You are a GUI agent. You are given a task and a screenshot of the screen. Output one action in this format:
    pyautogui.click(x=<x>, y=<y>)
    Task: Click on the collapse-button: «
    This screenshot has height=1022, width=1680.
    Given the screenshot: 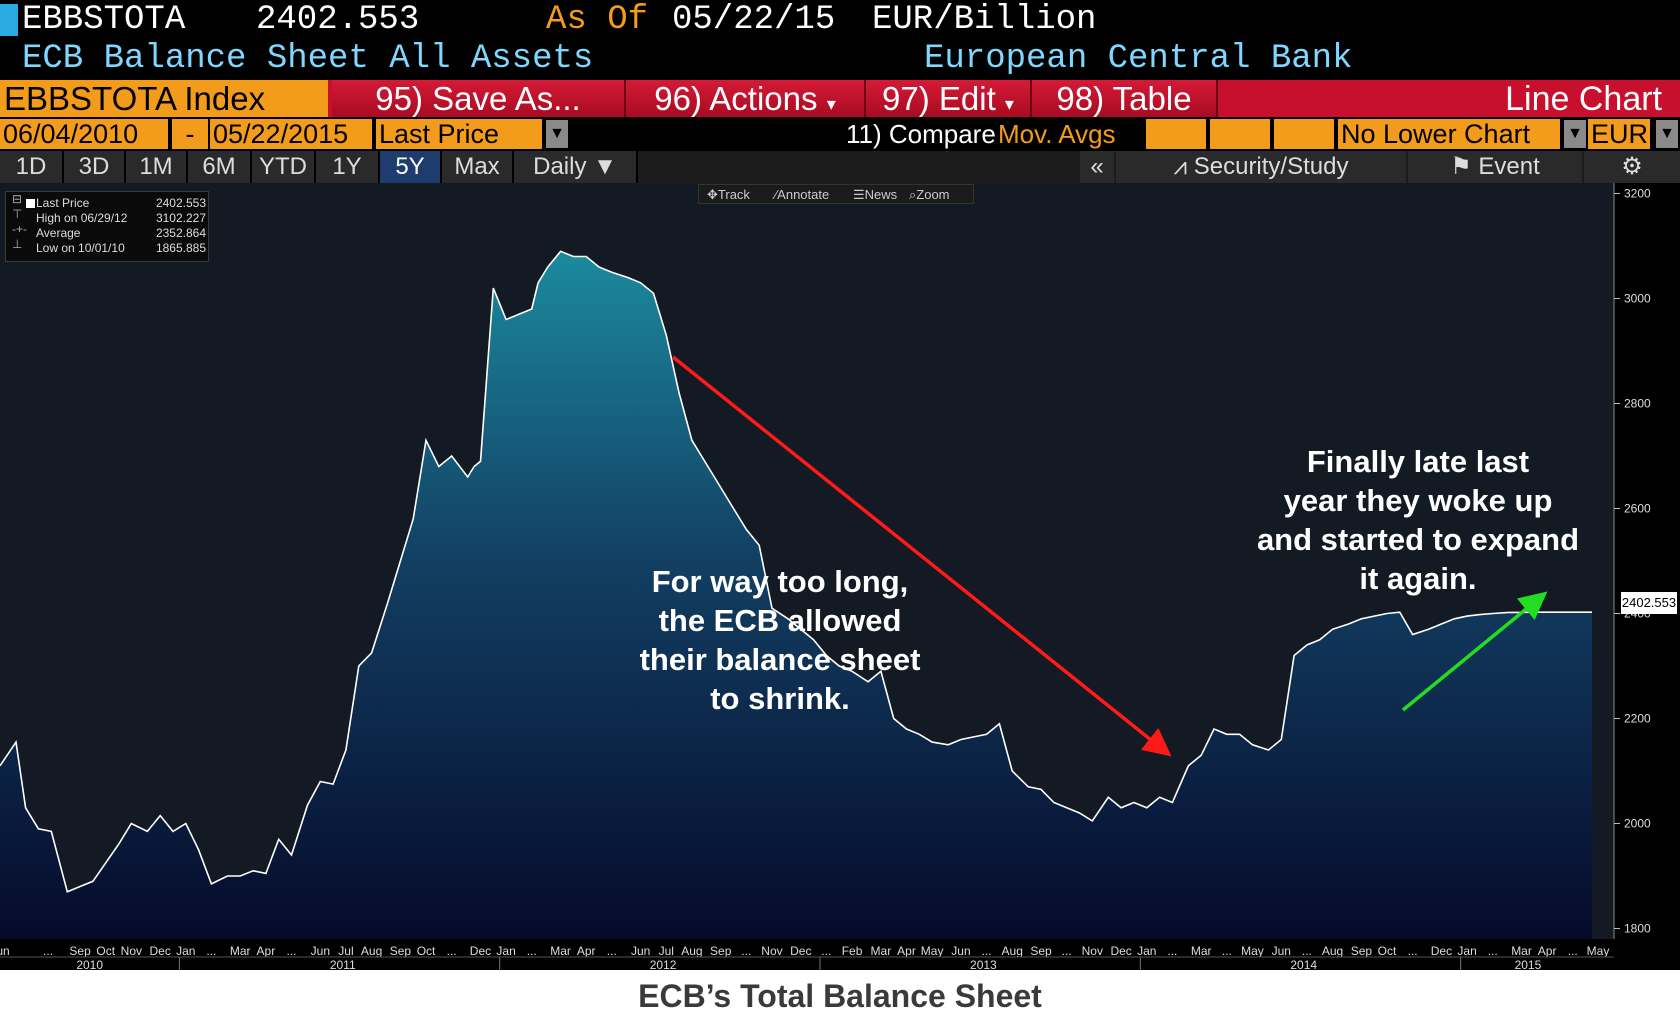 What is the action you would take?
    pyautogui.click(x=1097, y=167)
    